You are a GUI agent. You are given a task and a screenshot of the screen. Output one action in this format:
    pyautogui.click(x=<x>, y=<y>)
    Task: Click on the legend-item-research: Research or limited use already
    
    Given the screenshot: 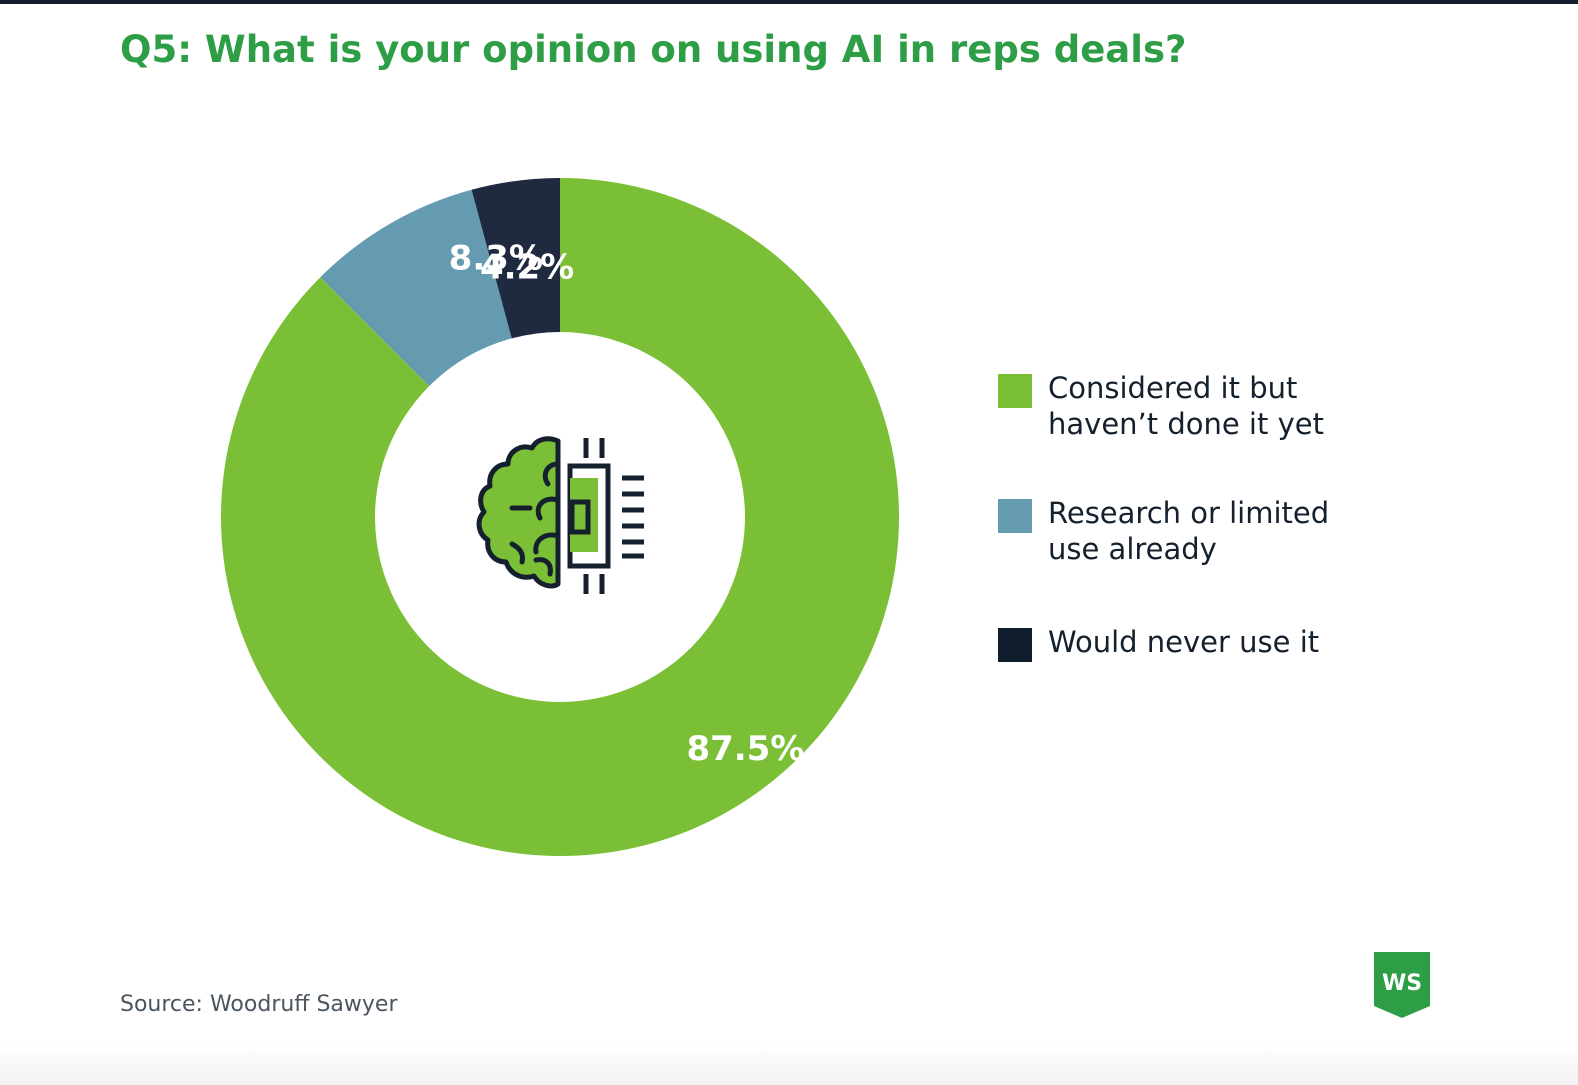 What is the action you would take?
    pyautogui.click(x=1208, y=531)
    